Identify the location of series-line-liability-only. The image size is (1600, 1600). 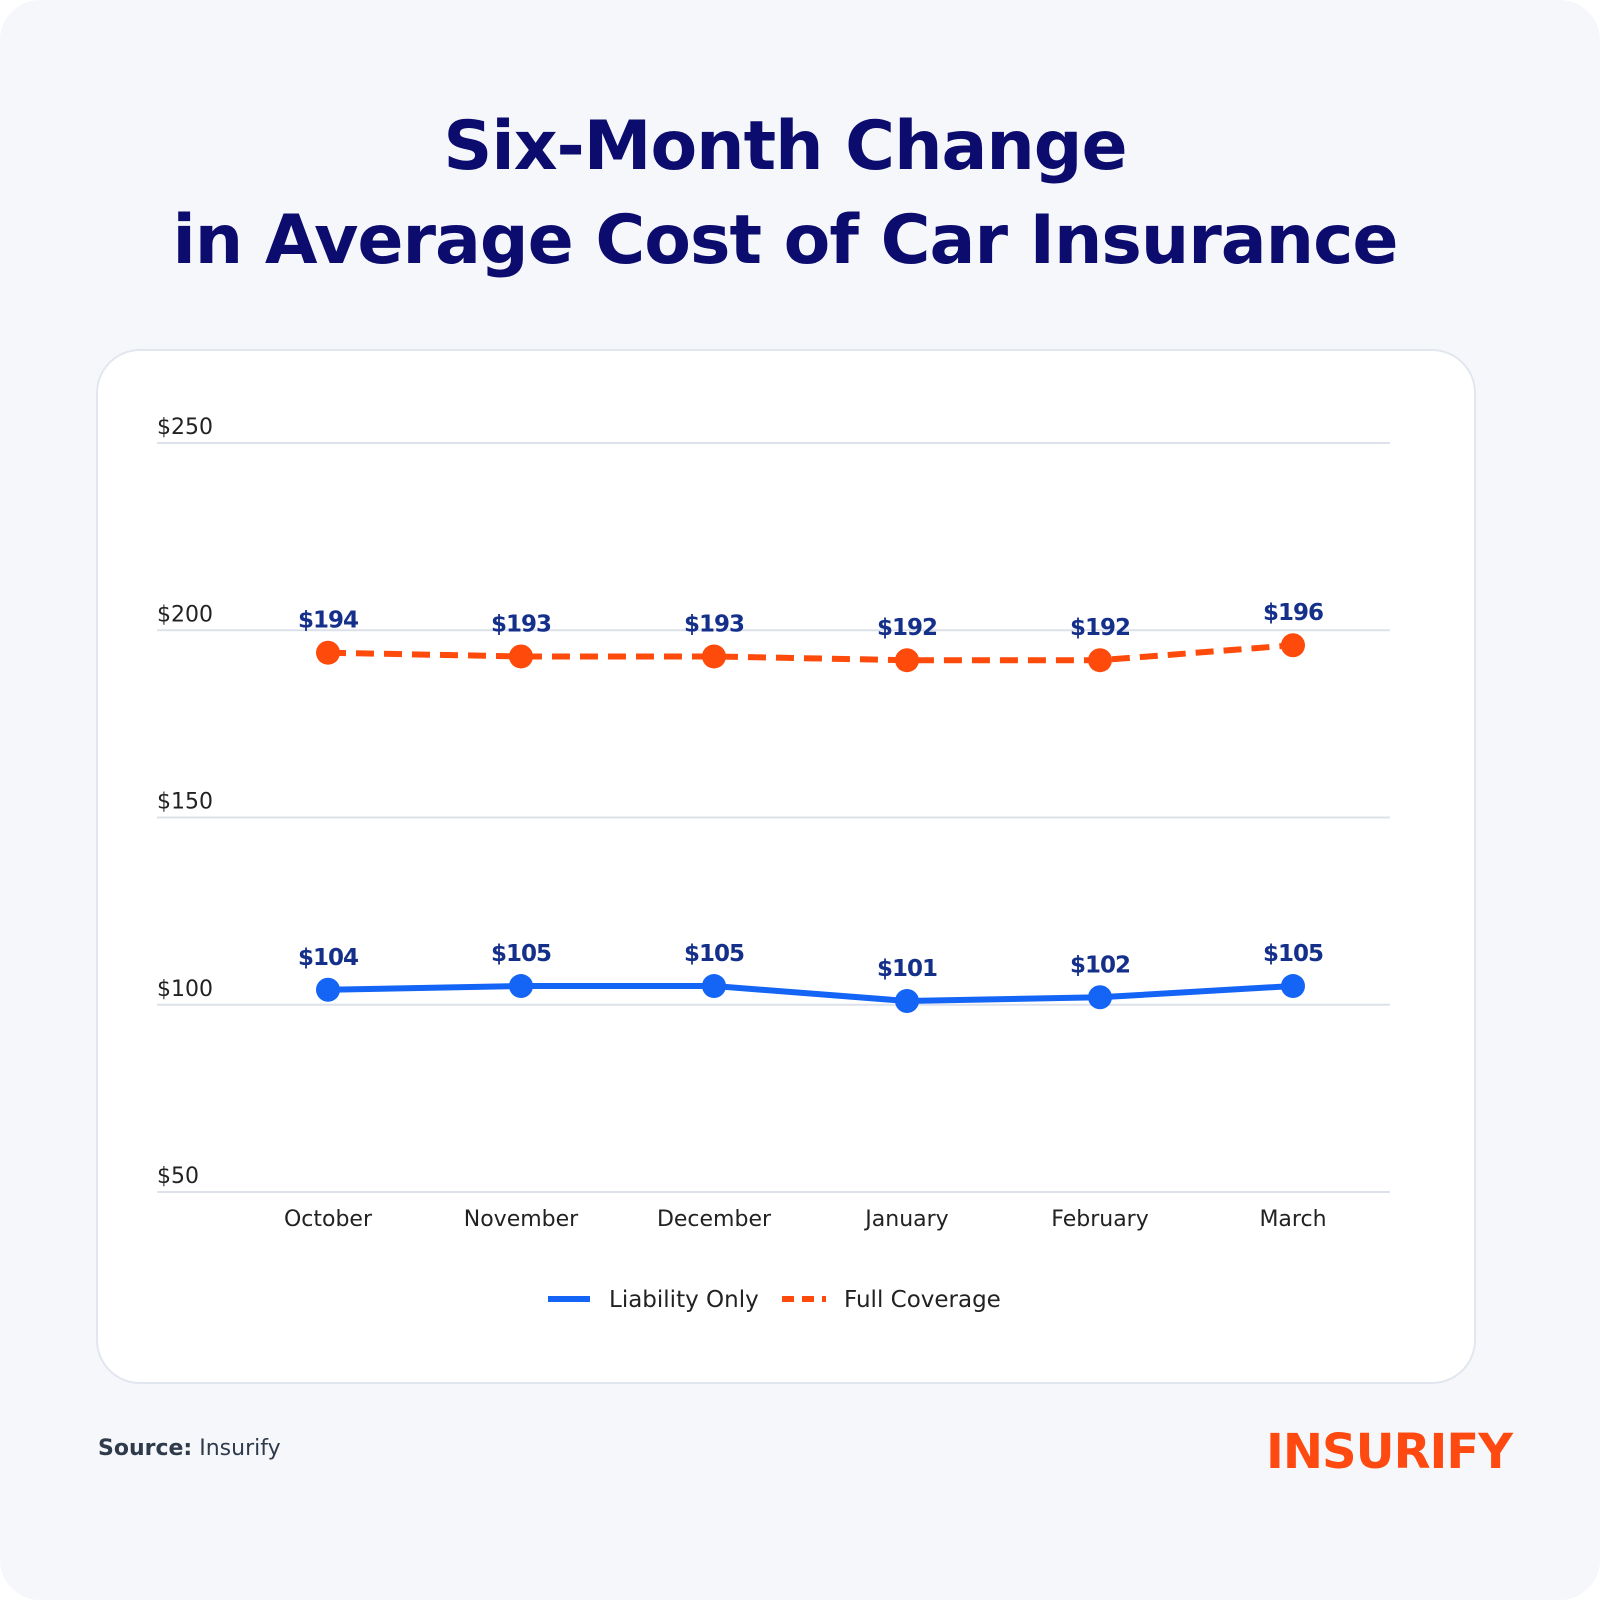
(810, 994).